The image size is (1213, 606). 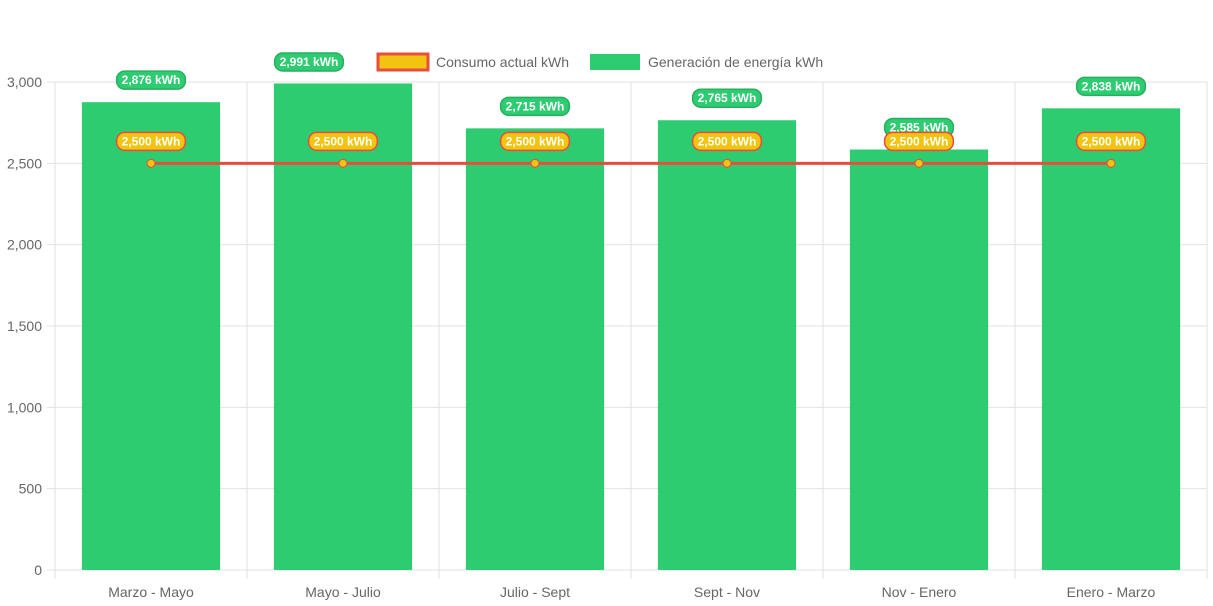 What do you see at coordinates (24, 82) in the screenshot?
I see `y-tick-label: 3,000` at bounding box center [24, 82].